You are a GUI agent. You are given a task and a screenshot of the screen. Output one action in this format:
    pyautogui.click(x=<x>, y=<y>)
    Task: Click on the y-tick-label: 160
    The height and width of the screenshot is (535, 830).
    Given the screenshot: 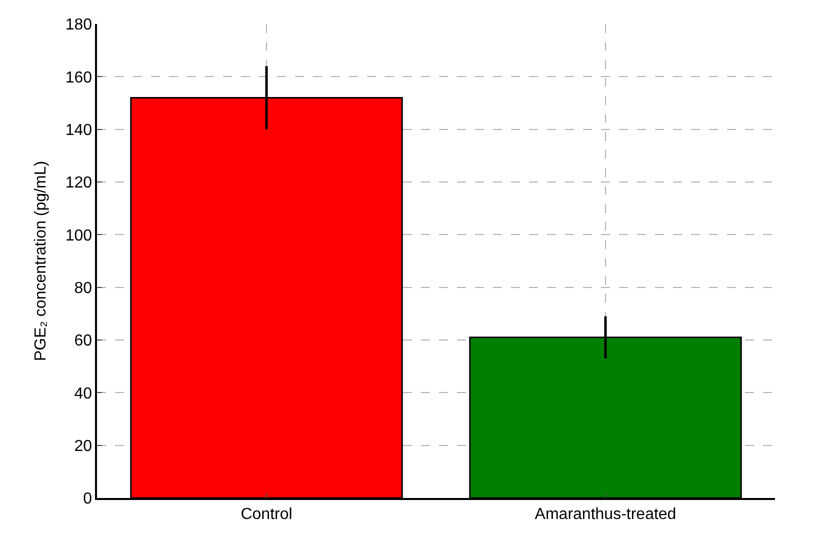 What is the action you would take?
    pyautogui.click(x=78, y=77)
    